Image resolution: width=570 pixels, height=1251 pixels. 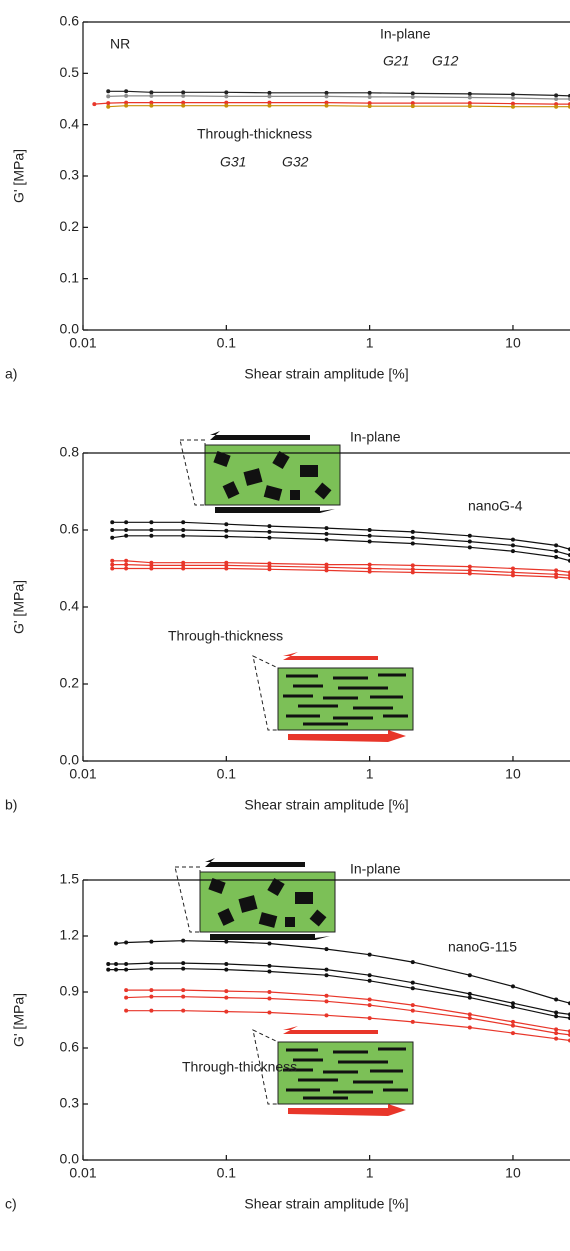 What do you see at coordinates (70, 935) in the screenshot?
I see `y-tick-label: 1.2` at bounding box center [70, 935].